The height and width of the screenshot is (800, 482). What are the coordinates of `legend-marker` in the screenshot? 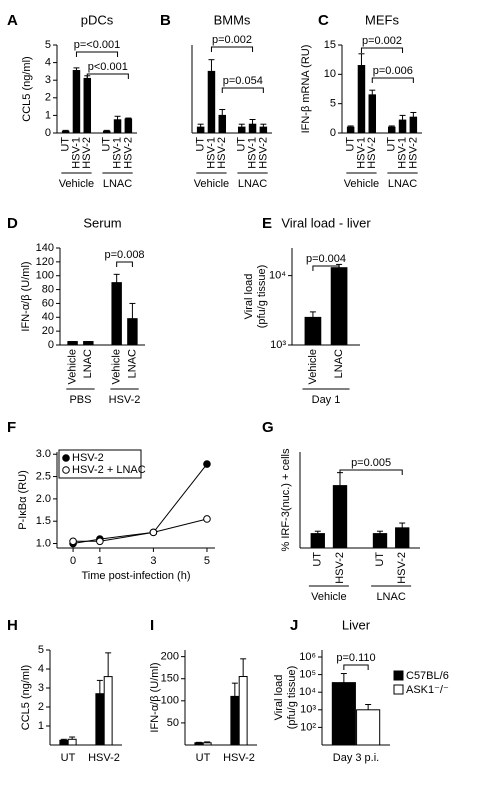 It's located at (66, 470).